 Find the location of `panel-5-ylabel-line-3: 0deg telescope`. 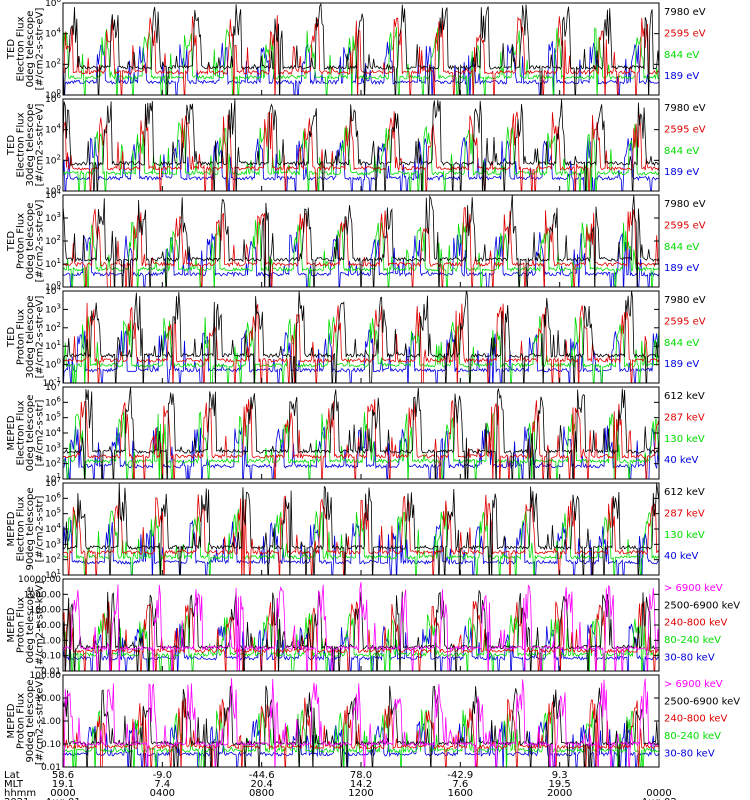

panel-5-ylabel-line-3: 0deg telescope is located at coordinates (30, 433).